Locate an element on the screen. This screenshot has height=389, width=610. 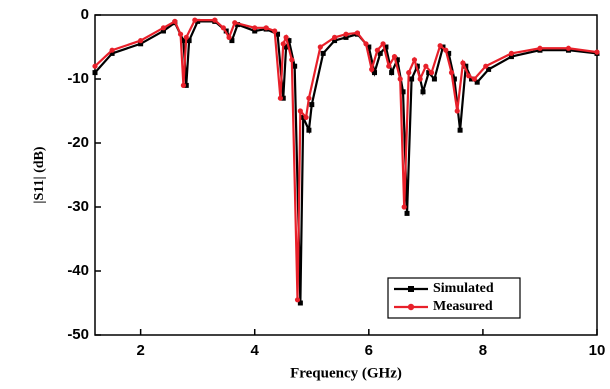
x-tick-label: 8 is located at coordinates (483, 350).